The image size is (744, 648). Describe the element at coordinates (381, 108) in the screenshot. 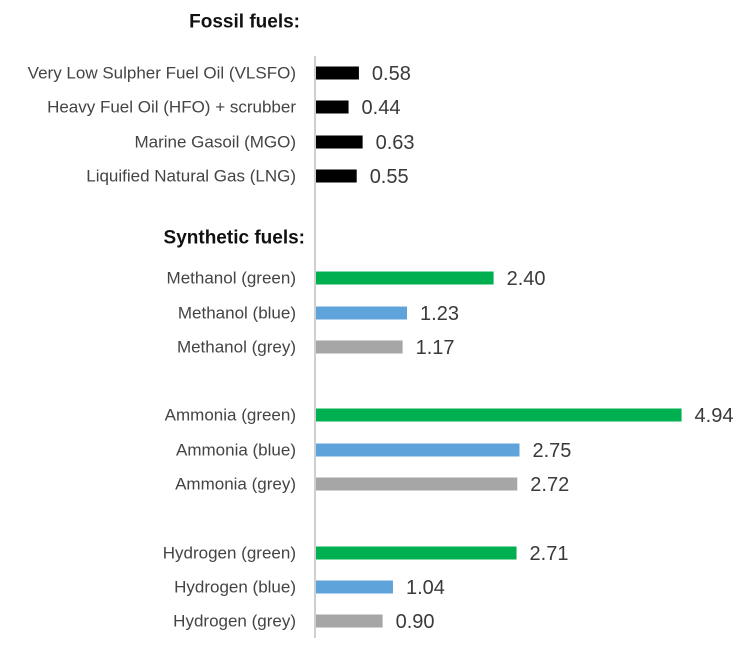

I see `value-label-heavy-fuel-oil-hfo-scrubber: 0.44` at that location.